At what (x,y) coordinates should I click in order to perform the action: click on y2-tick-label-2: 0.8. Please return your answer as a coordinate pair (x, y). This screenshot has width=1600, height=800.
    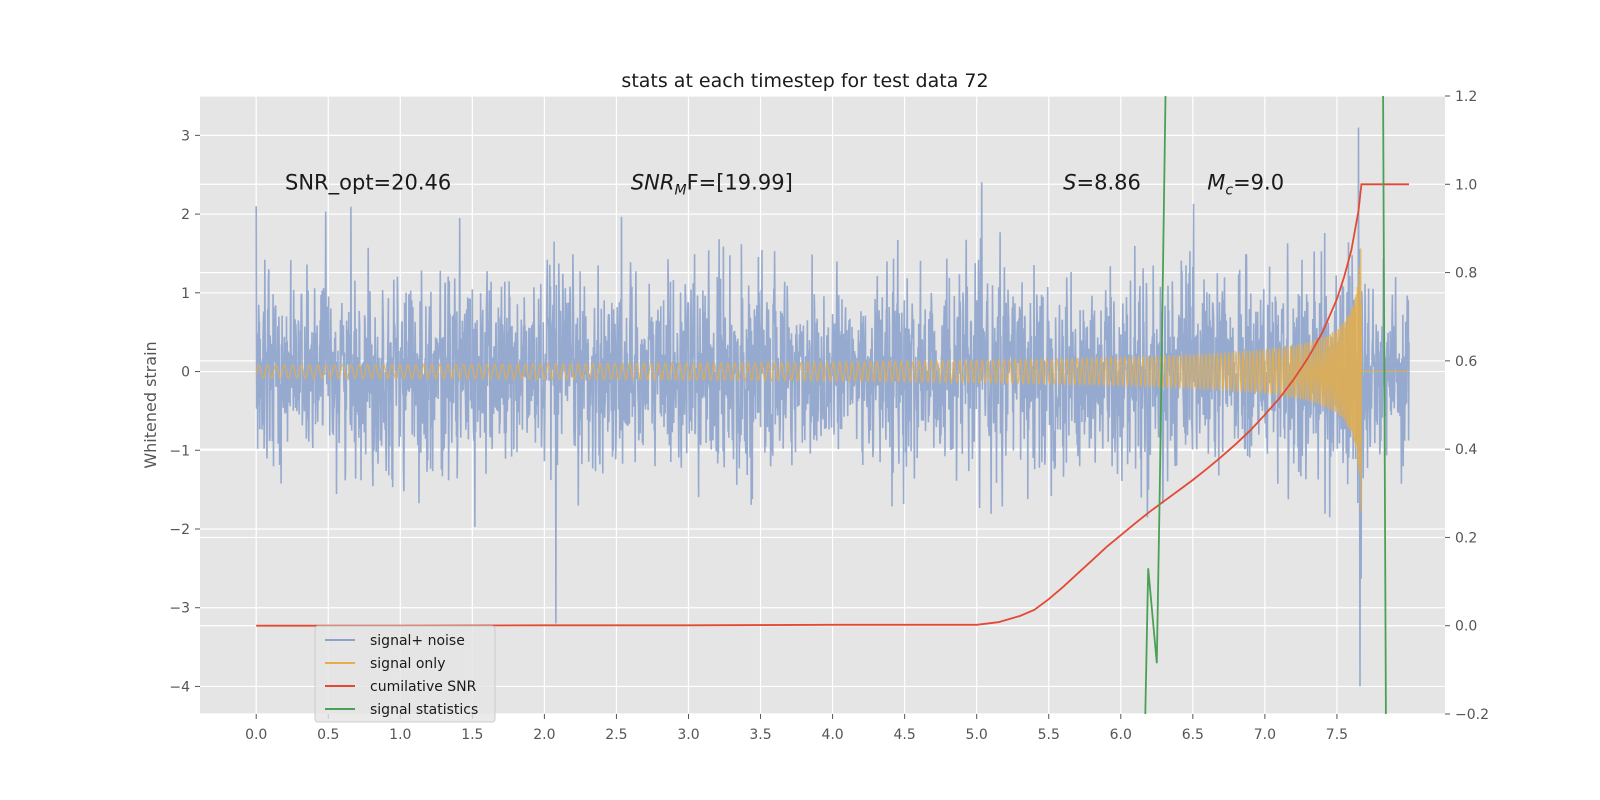
    Looking at the image, I should click on (1466, 274).